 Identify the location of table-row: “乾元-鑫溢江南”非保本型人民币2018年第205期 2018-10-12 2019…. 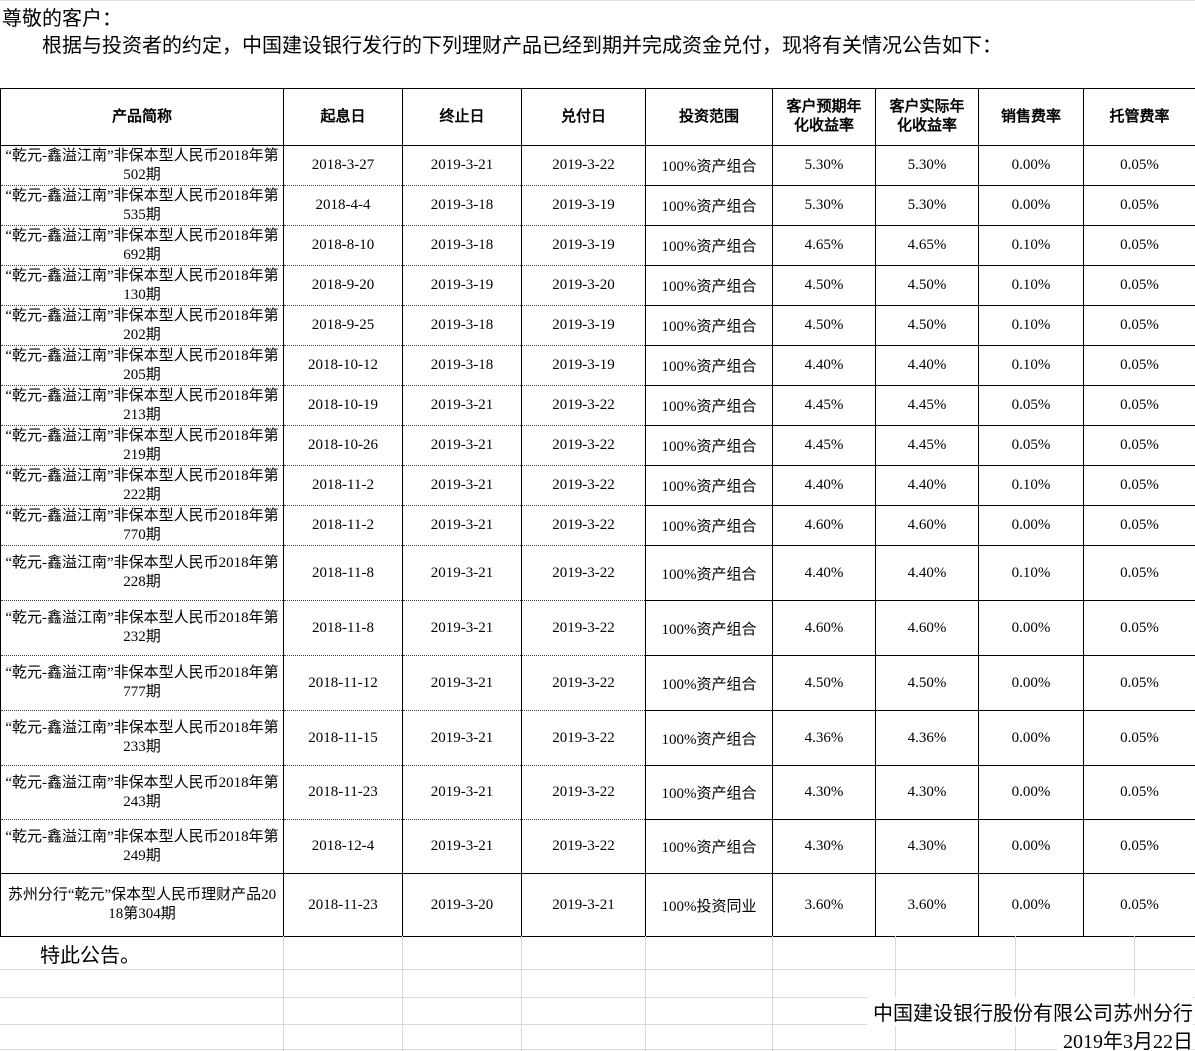
(597, 365).